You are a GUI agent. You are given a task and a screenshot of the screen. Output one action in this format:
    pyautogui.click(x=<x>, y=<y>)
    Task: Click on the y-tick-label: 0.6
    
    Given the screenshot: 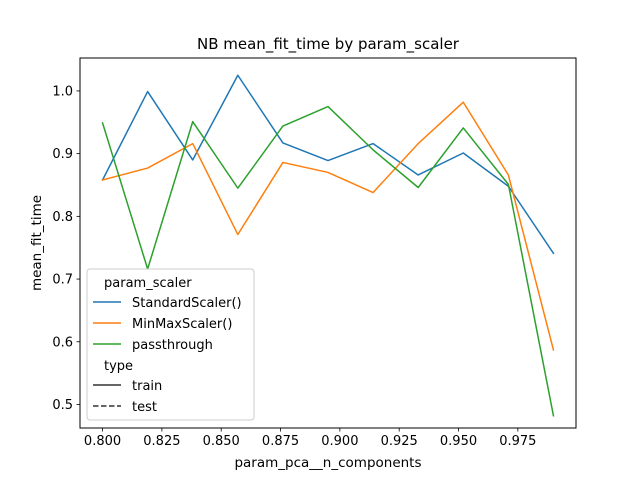 What is the action you would take?
    pyautogui.click(x=62, y=342)
    